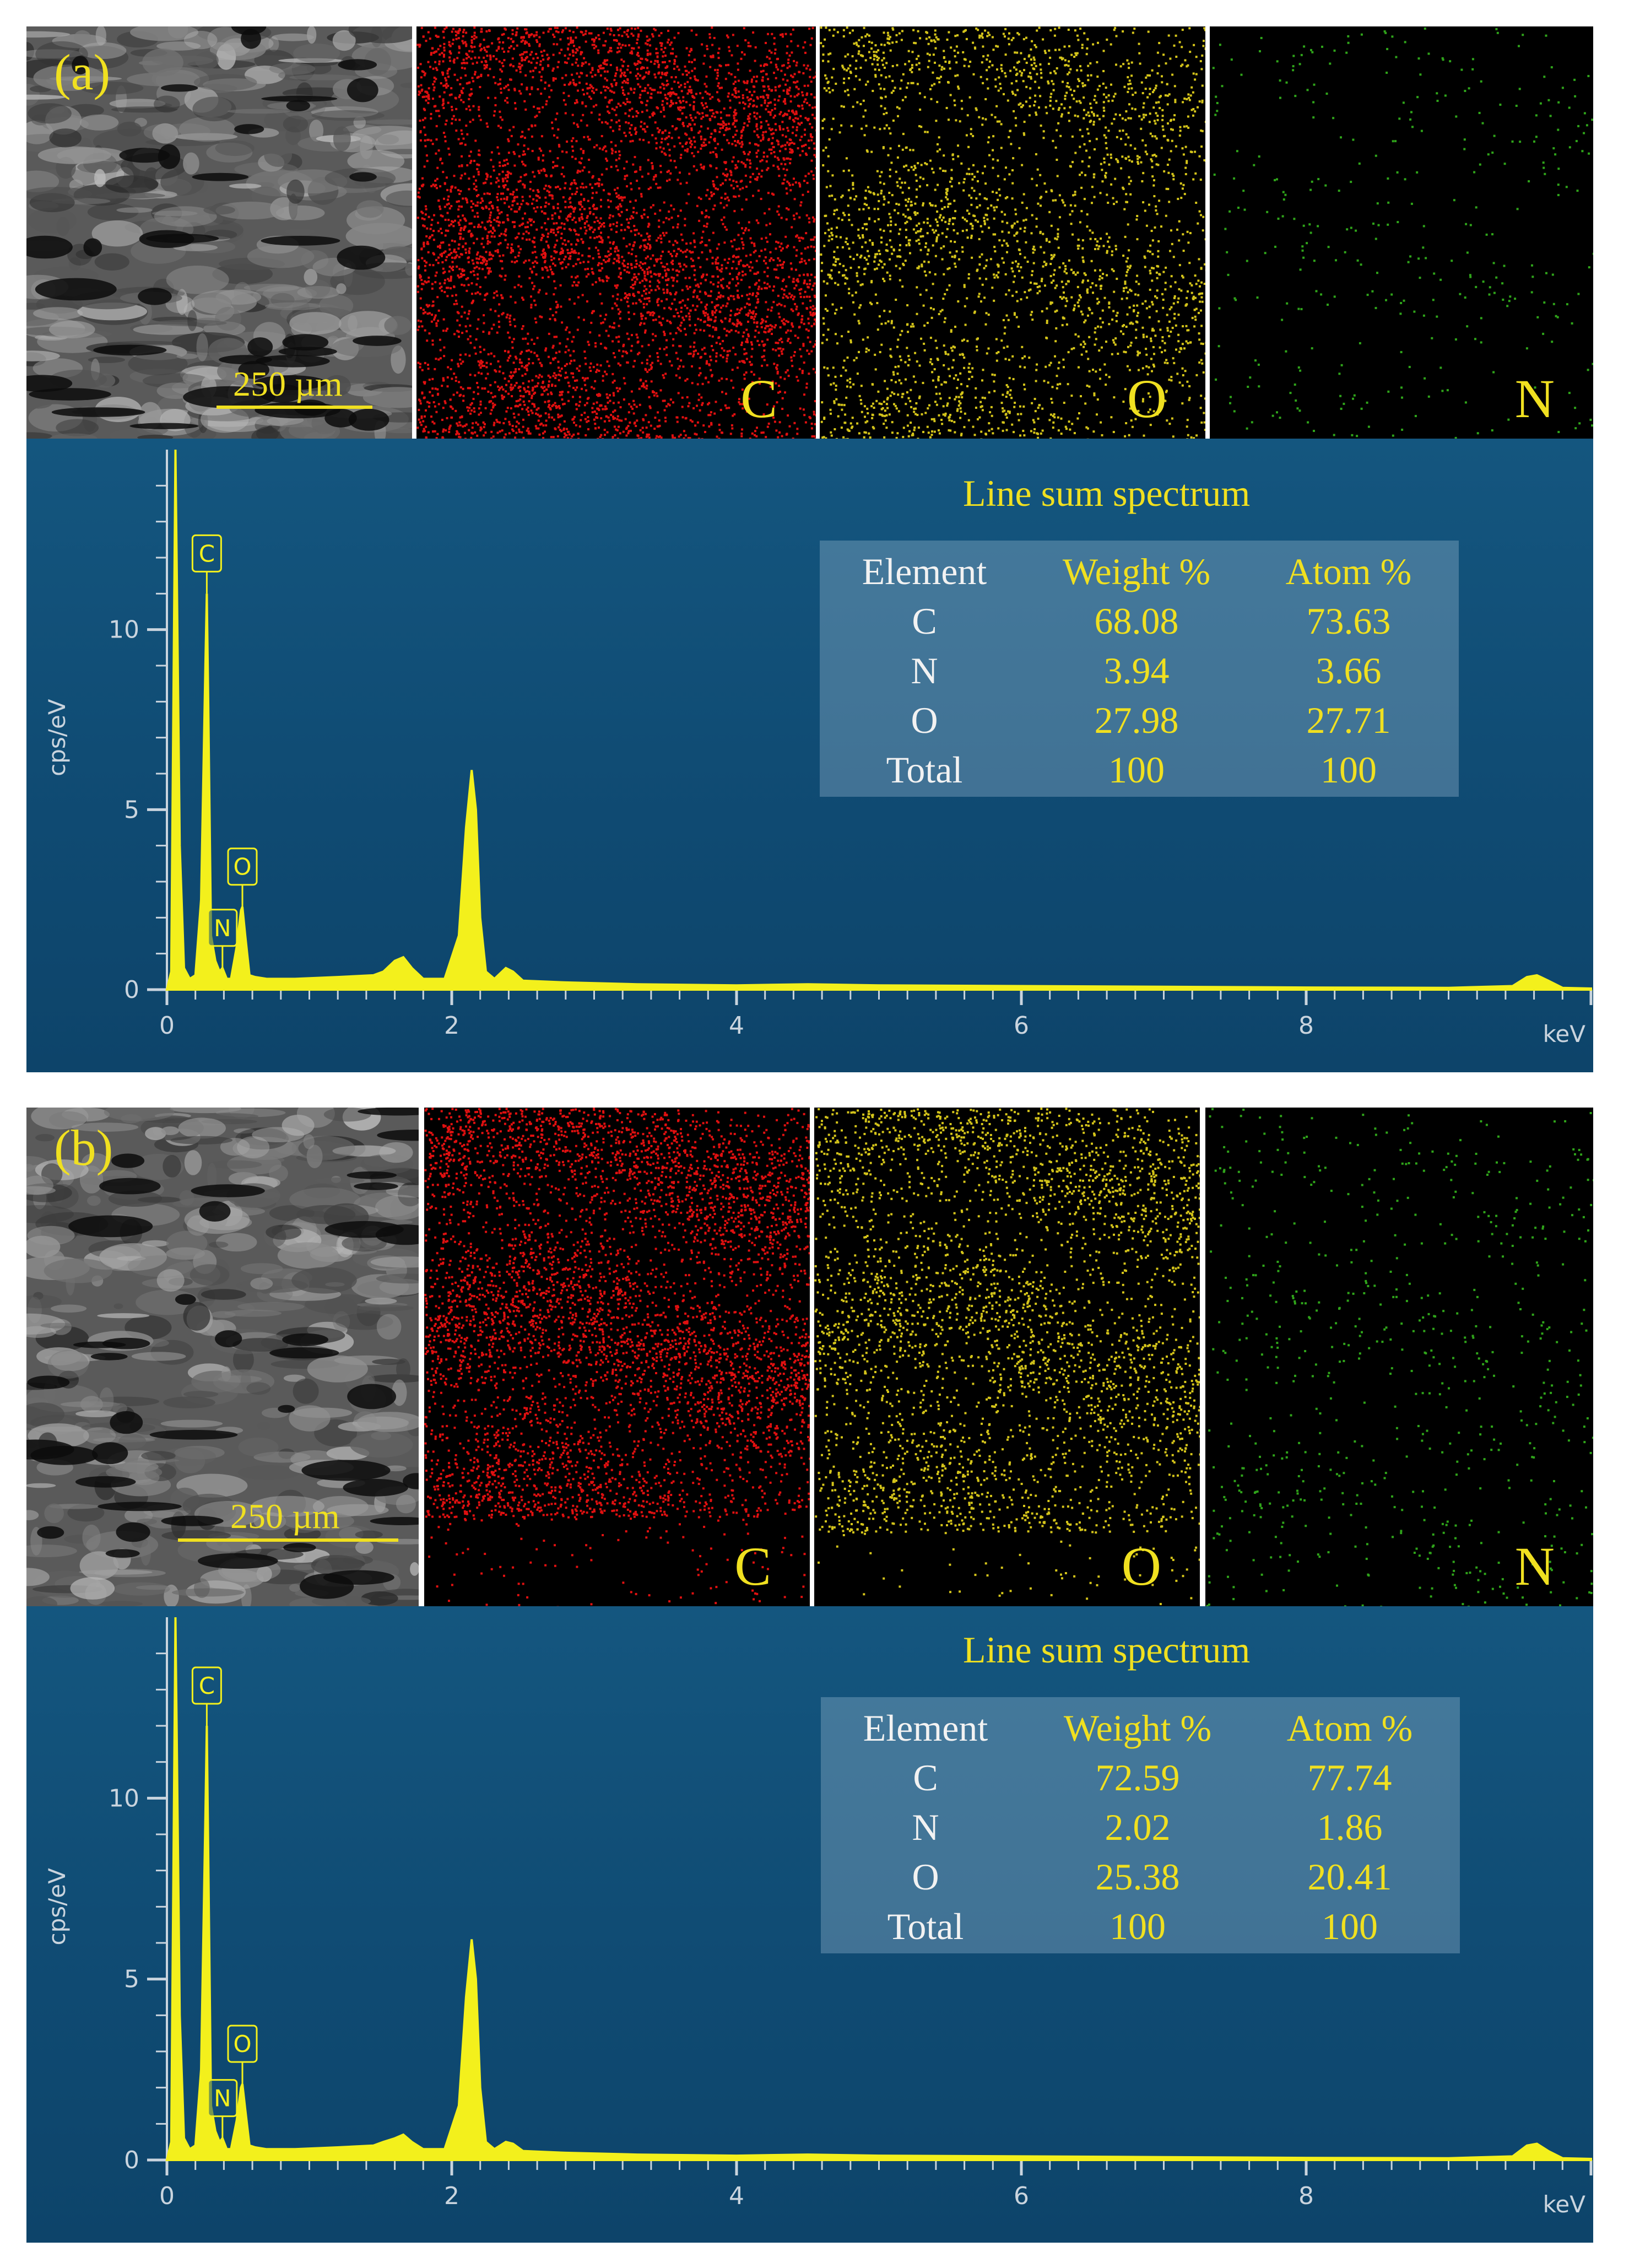 The height and width of the screenshot is (2268, 1629). What do you see at coordinates (758, 398) in the screenshot?
I see `element-label-c-a: C` at bounding box center [758, 398].